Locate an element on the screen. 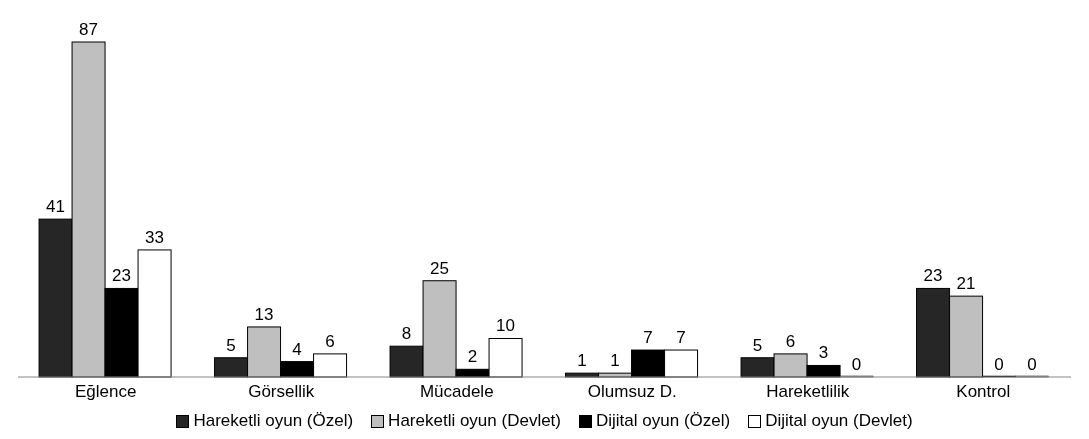 The height and width of the screenshot is (439, 1089). legend-label: Hareketli oyun (Devlet) is located at coordinates (475, 421).